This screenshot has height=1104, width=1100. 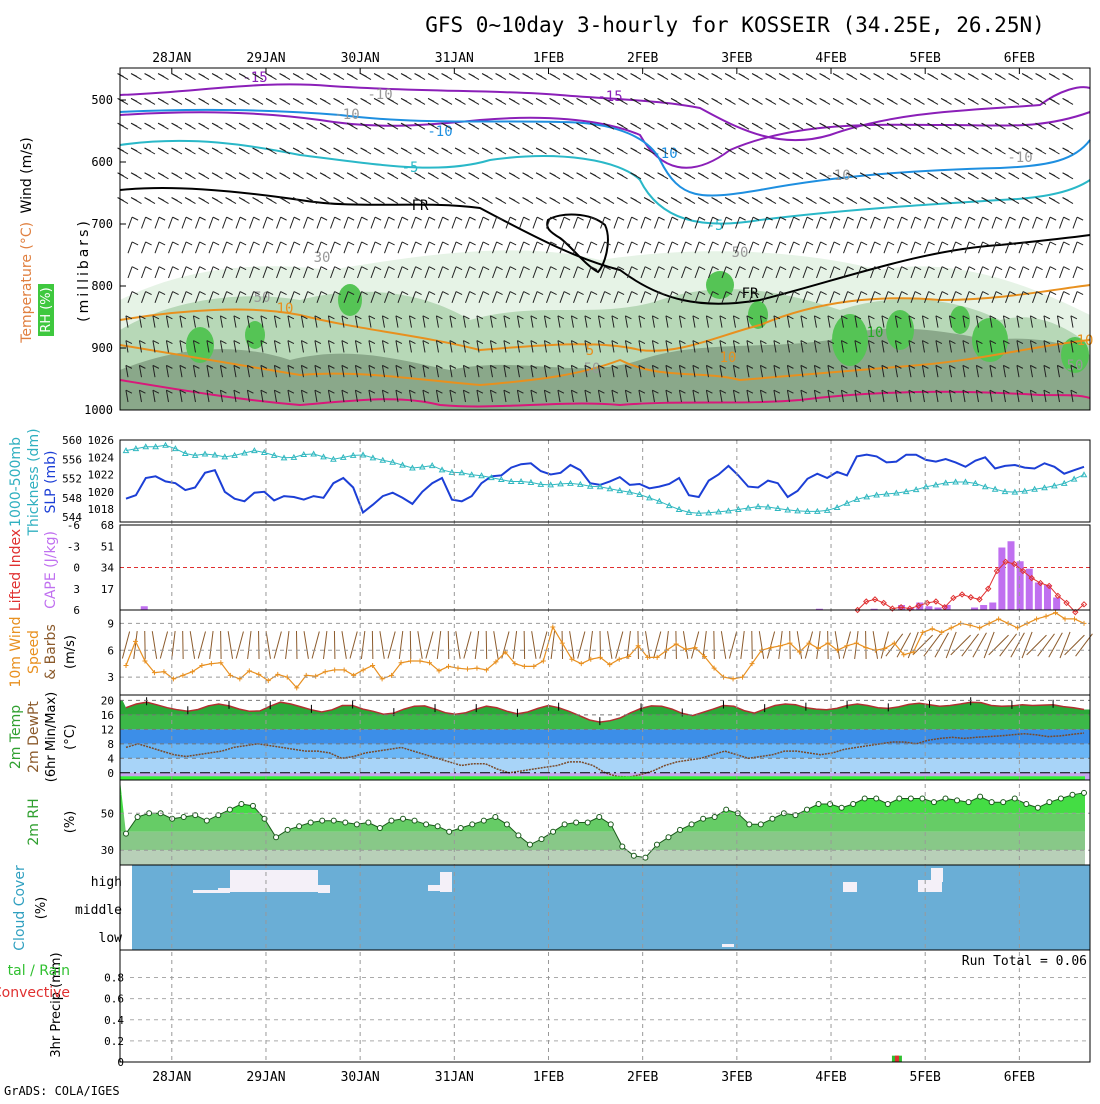 What do you see at coordinates (582, 907) in the screenshot?
I see `cloud-cover-plot: high middle low` at bounding box center [582, 907].